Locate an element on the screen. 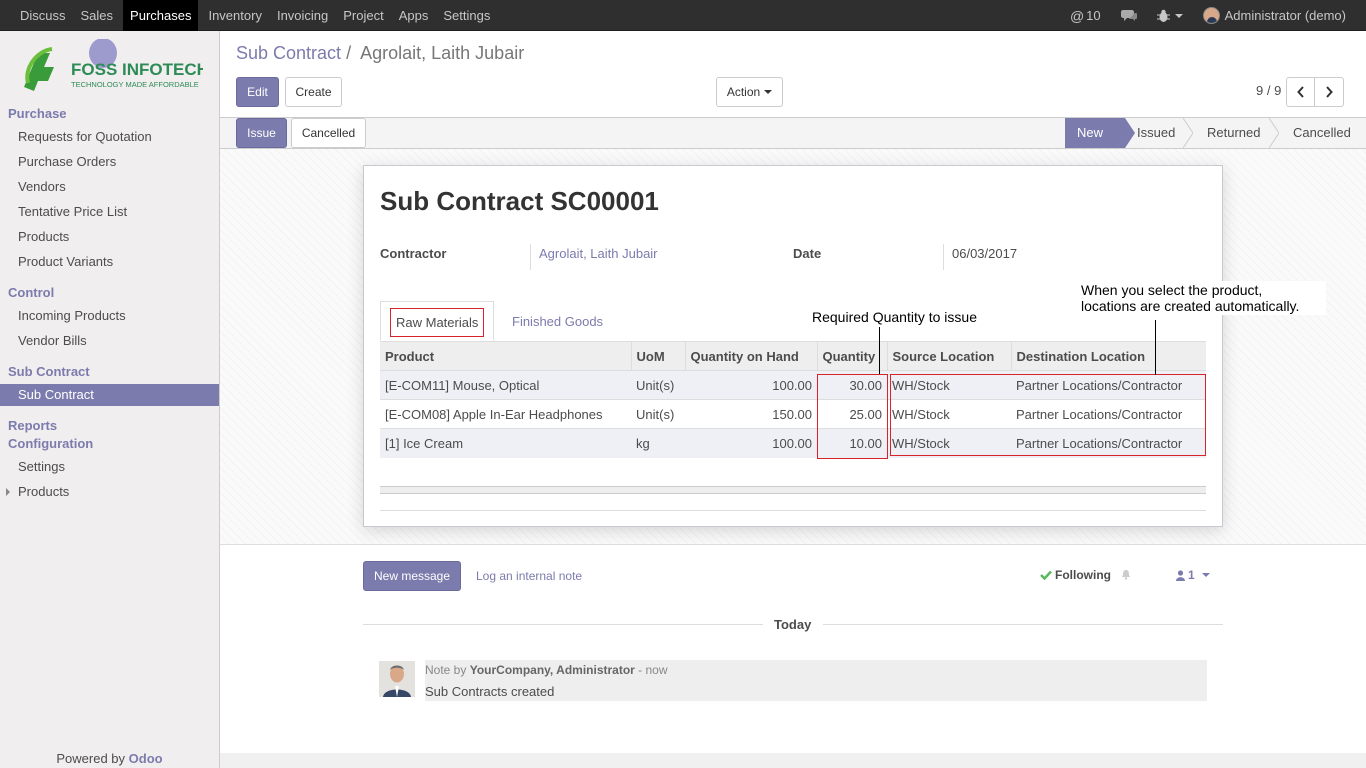  sidebar-item-products: Products is located at coordinates (44, 236).